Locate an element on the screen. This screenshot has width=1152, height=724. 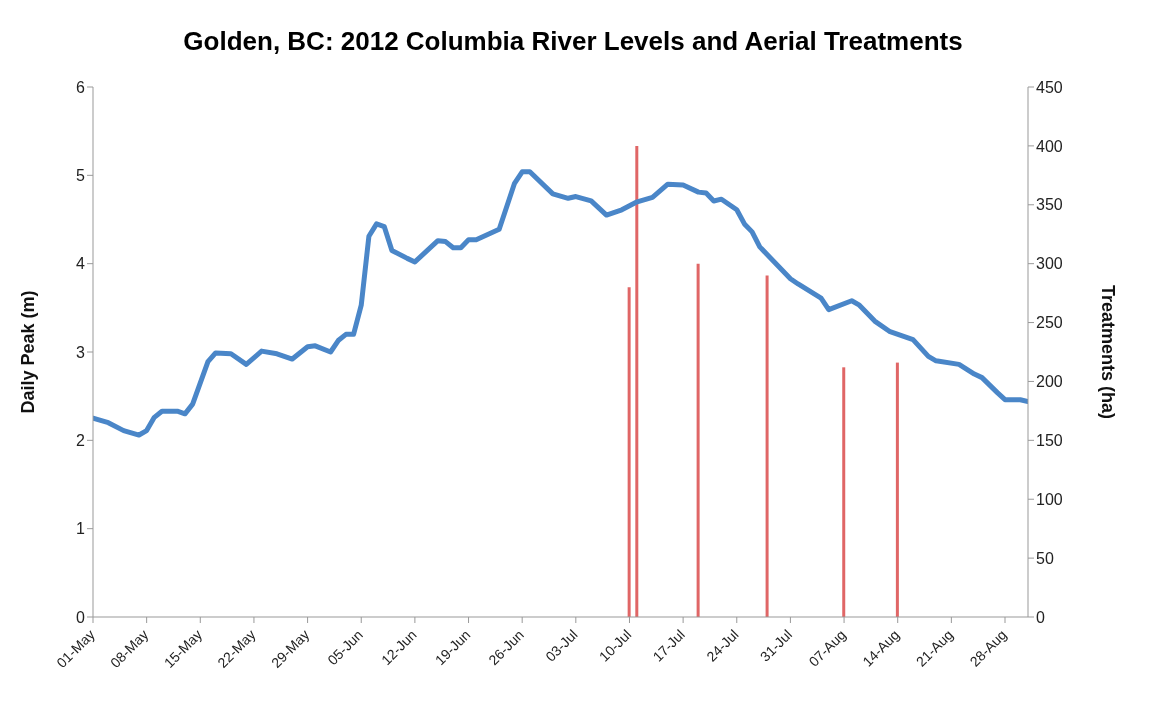
y2-tick-label: 100 is located at coordinates (1049, 499).